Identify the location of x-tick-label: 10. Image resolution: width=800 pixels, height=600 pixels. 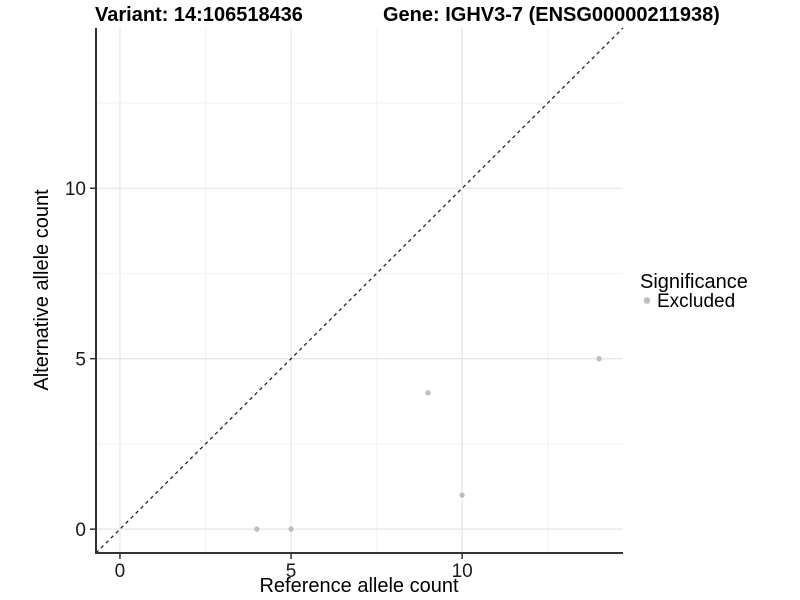
(462, 571).